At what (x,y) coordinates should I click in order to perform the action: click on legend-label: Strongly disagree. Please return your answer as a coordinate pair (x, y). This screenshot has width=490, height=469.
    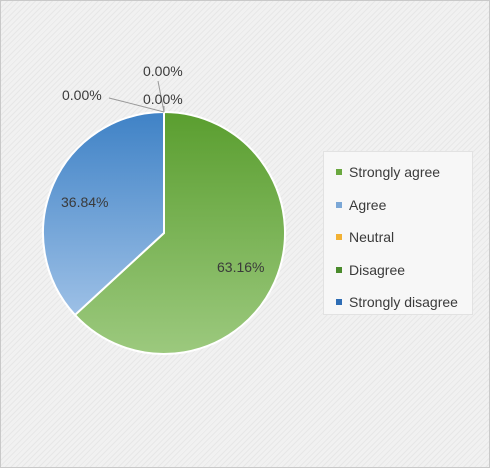
    Looking at the image, I should click on (403, 302).